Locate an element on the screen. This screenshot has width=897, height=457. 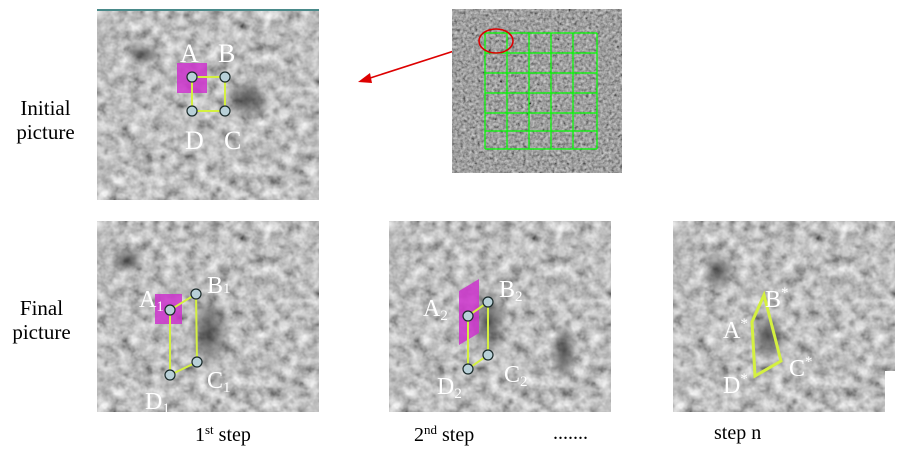
node-d2 is located at coordinates (468, 369).